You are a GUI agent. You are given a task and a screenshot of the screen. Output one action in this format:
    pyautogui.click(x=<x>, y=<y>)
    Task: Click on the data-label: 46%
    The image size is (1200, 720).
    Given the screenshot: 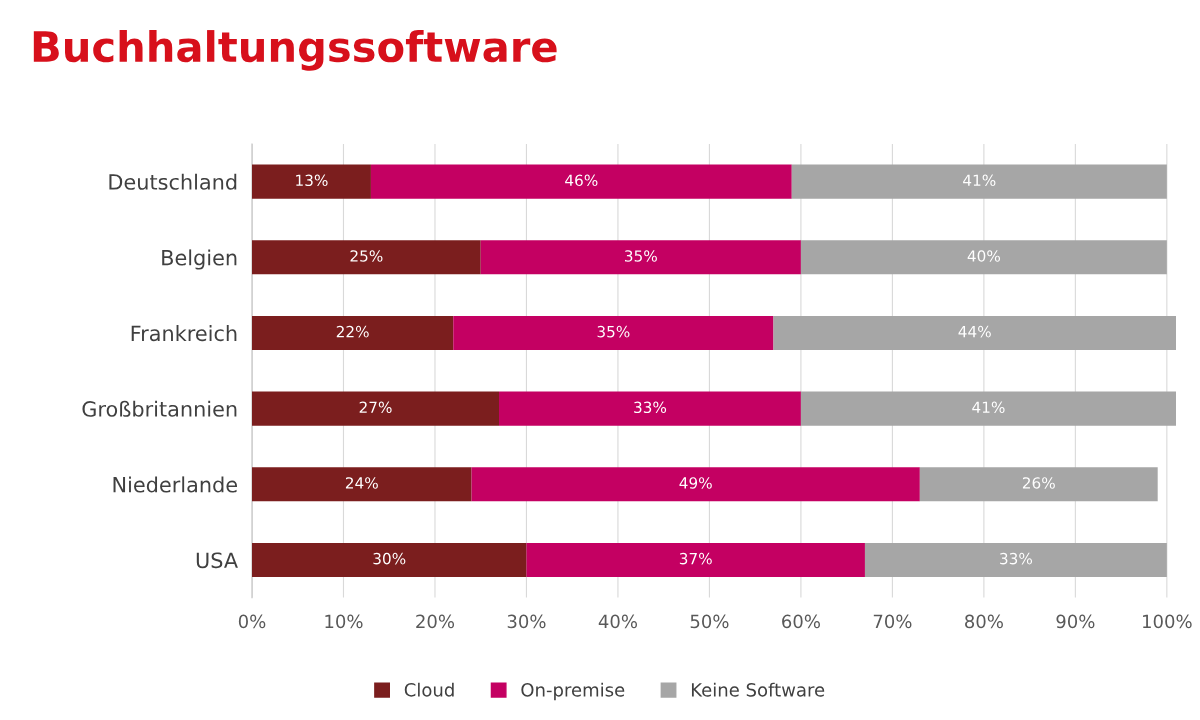 What is the action you would take?
    pyautogui.click(x=581, y=180)
    